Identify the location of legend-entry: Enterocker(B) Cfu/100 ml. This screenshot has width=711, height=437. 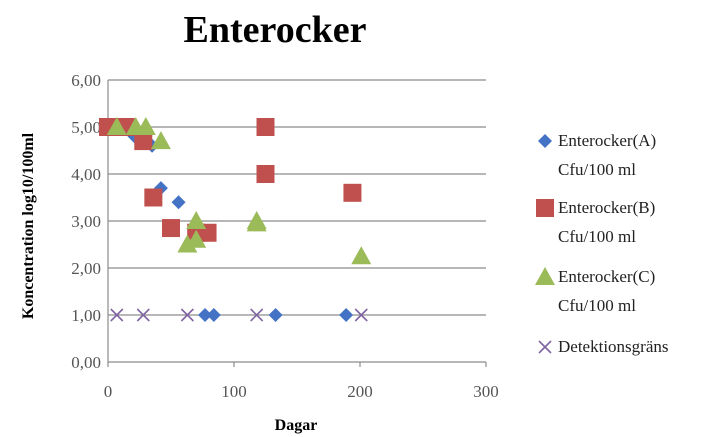
(595, 222).